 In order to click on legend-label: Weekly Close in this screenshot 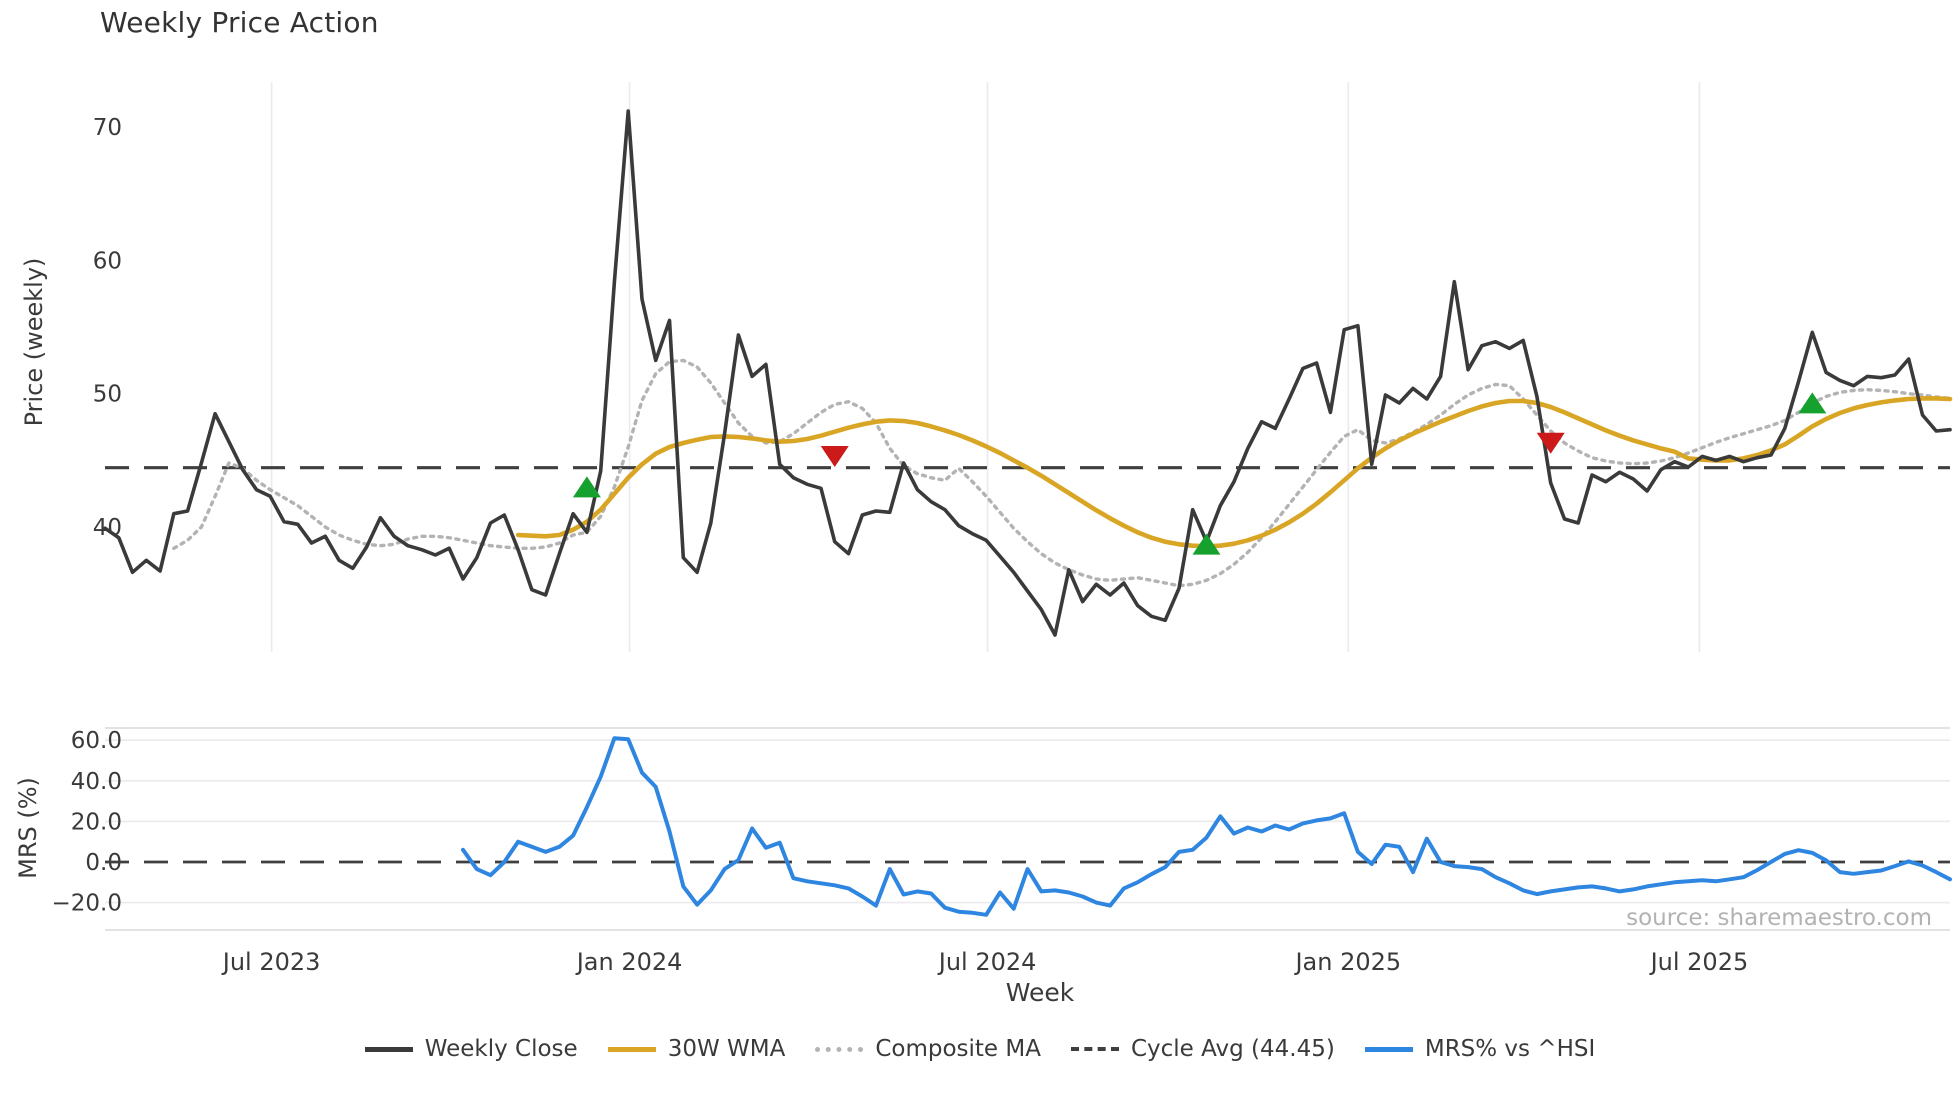, I will do `click(501, 1049)`.